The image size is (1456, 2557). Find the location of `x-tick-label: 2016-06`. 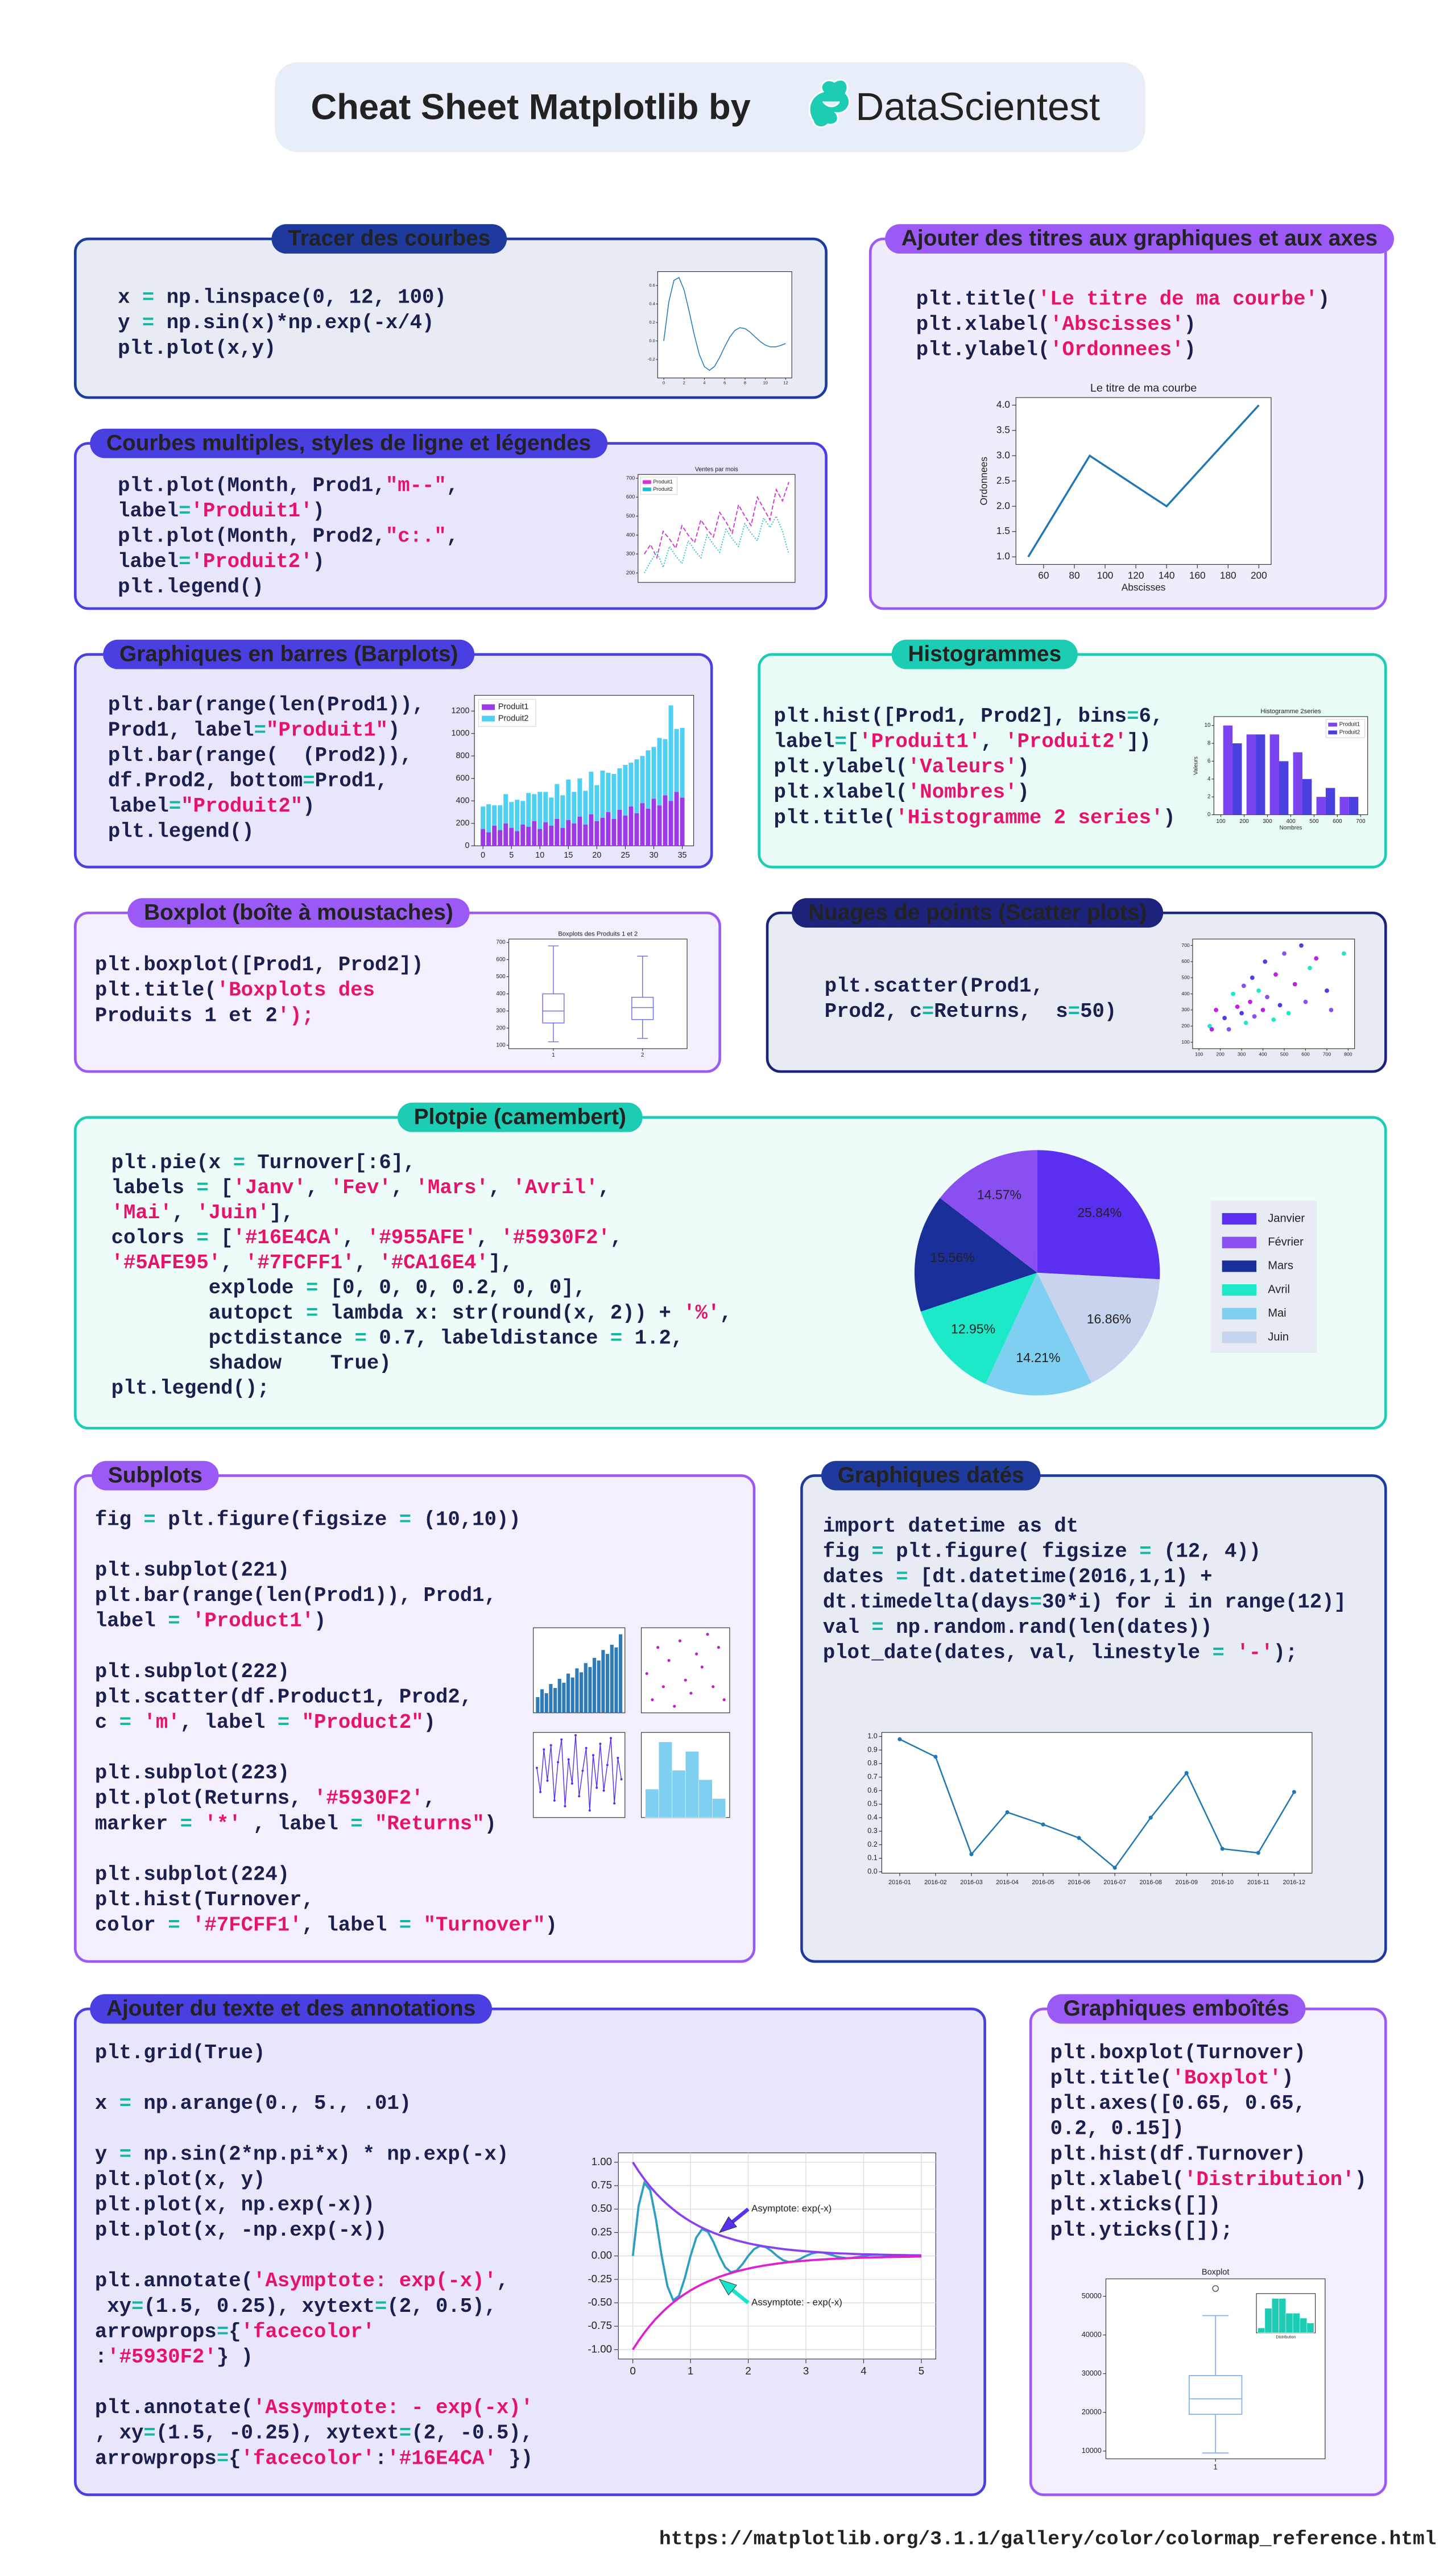

x-tick-label: 2016-06 is located at coordinates (1079, 1882).